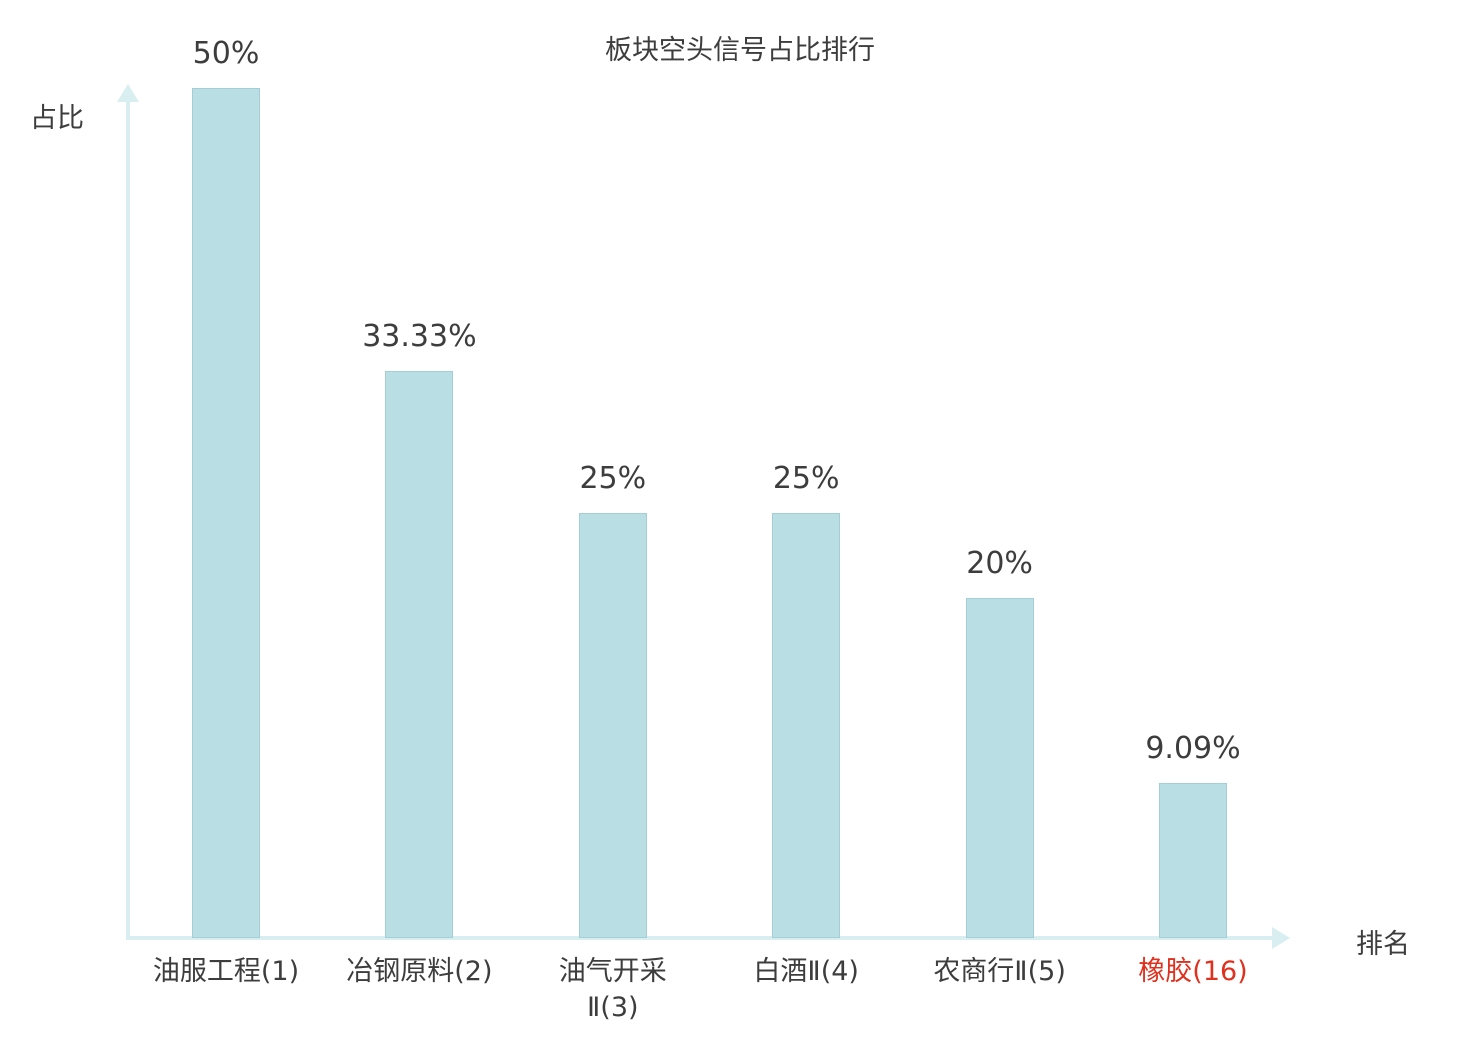 Image resolution: width=1480 pixels, height=1040 pixels. Describe the element at coordinates (128, 520) in the screenshot. I see `y-axis-line` at that location.